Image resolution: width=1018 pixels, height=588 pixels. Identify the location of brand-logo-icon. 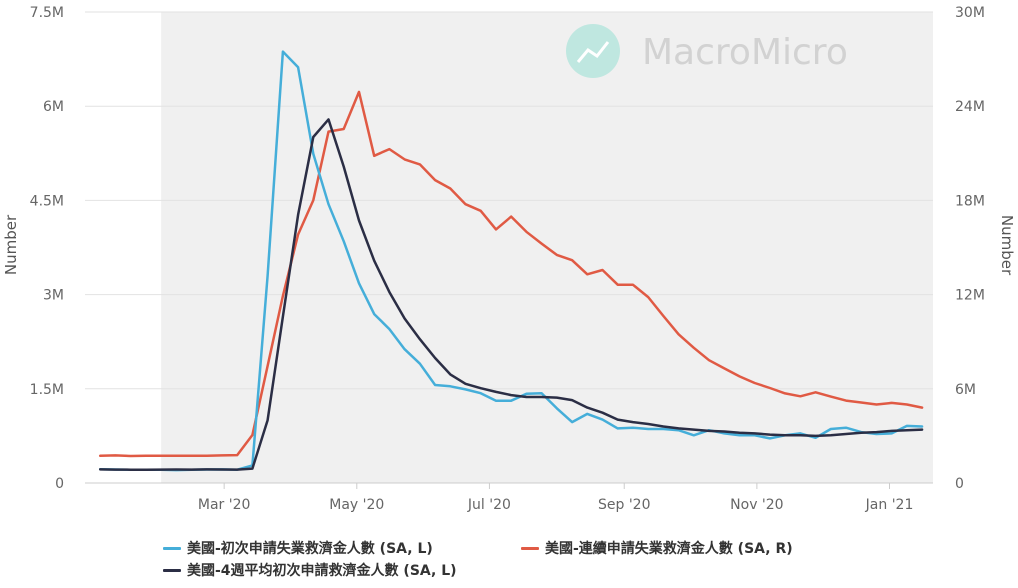
(593, 51).